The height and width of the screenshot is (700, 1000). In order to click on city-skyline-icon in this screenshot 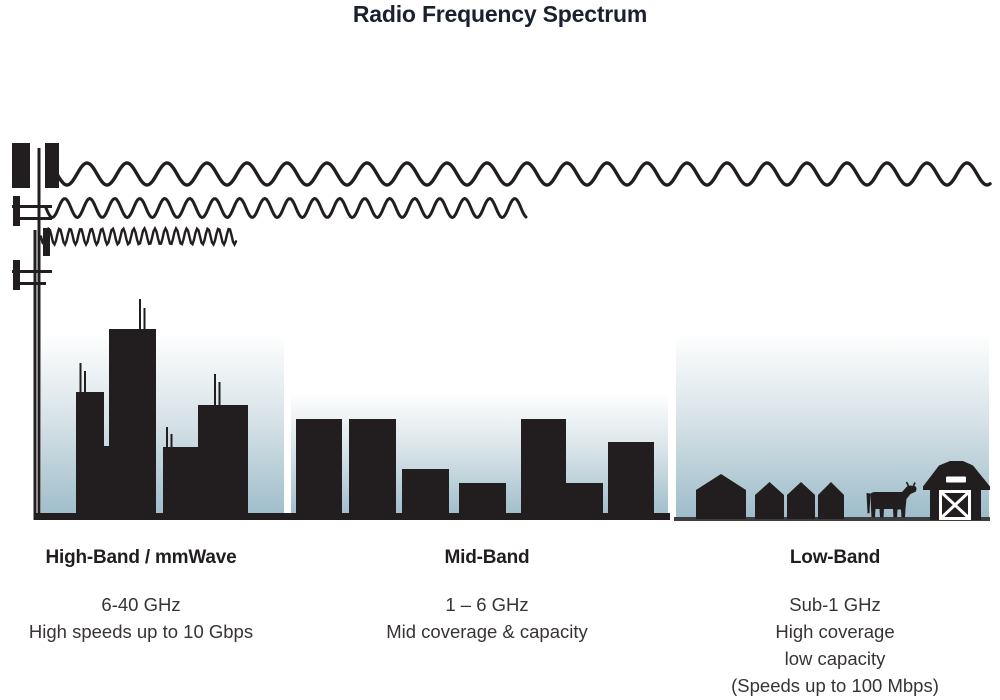, I will do `click(162, 408)`.